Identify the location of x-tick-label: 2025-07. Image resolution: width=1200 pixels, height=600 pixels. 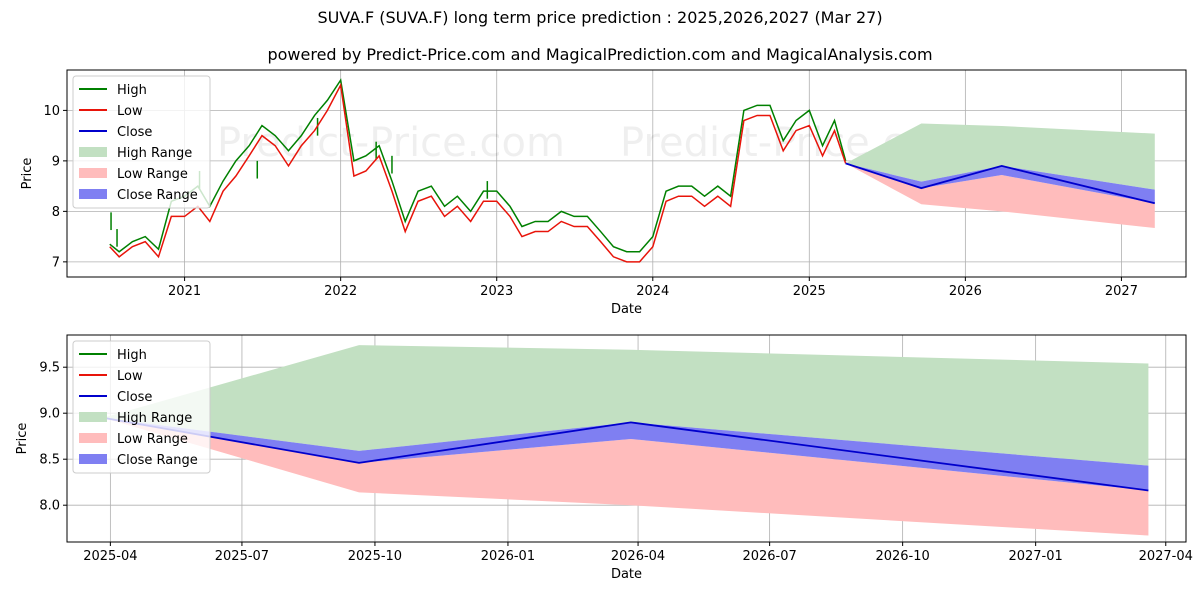
(242, 556).